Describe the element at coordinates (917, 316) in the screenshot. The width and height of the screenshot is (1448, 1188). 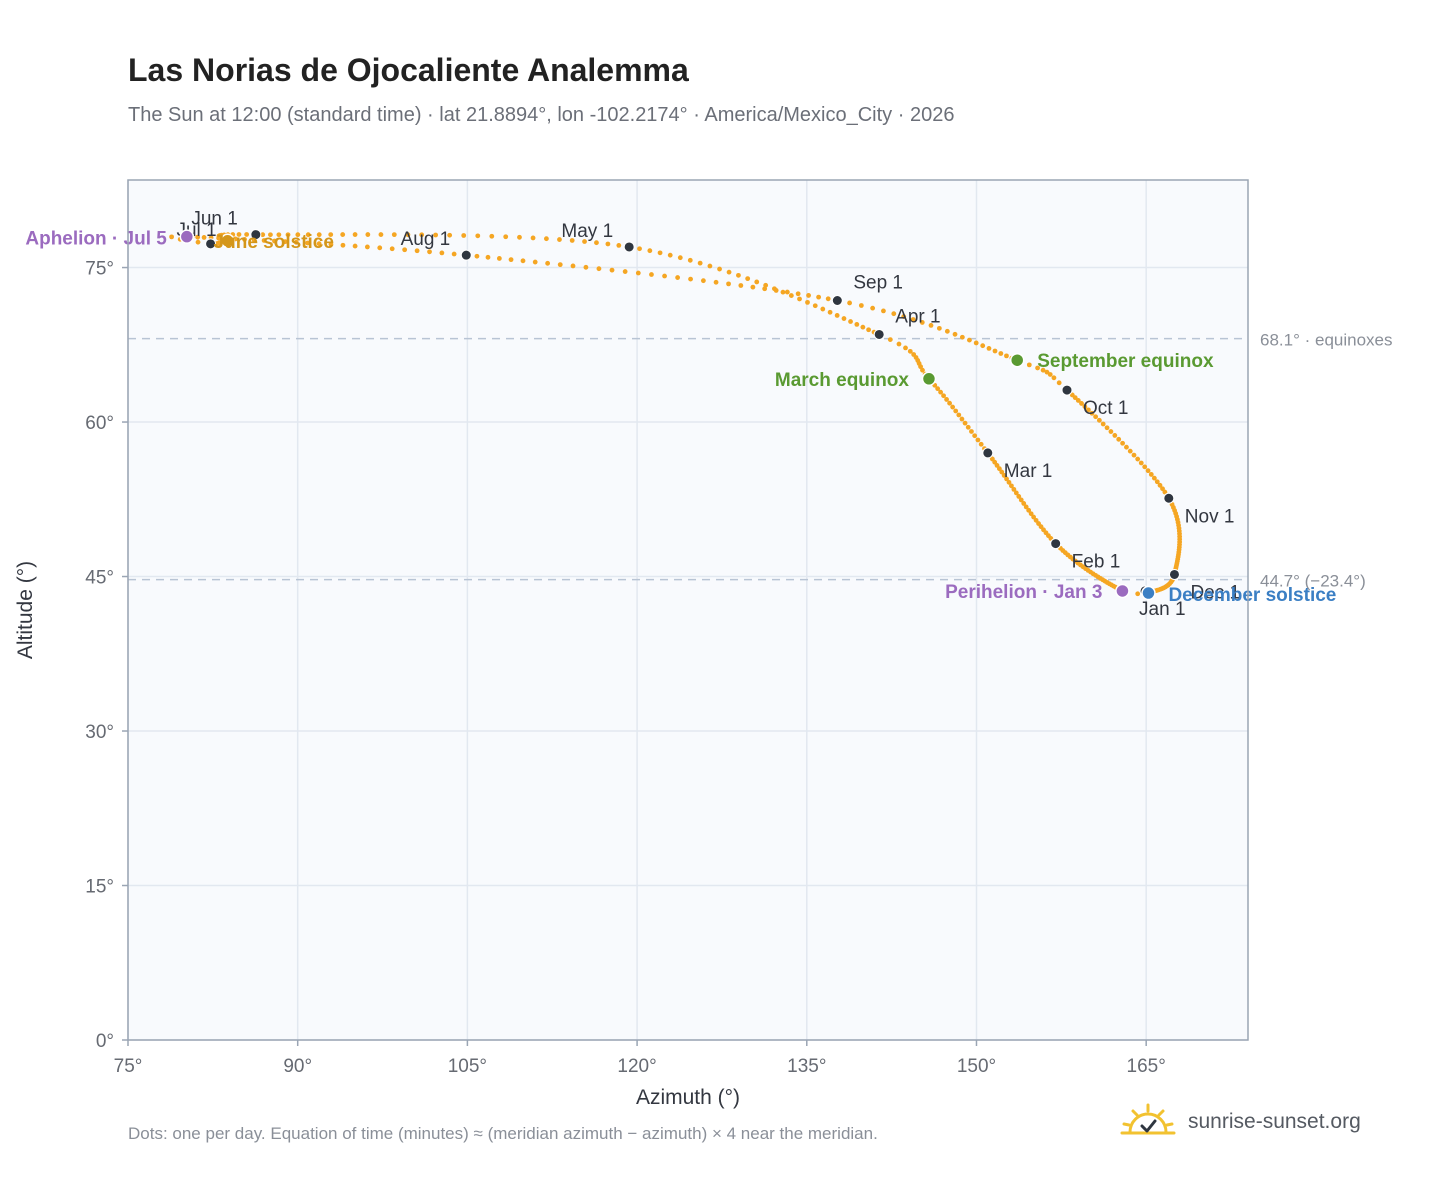
I see `month-label: Apr 1` at that location.